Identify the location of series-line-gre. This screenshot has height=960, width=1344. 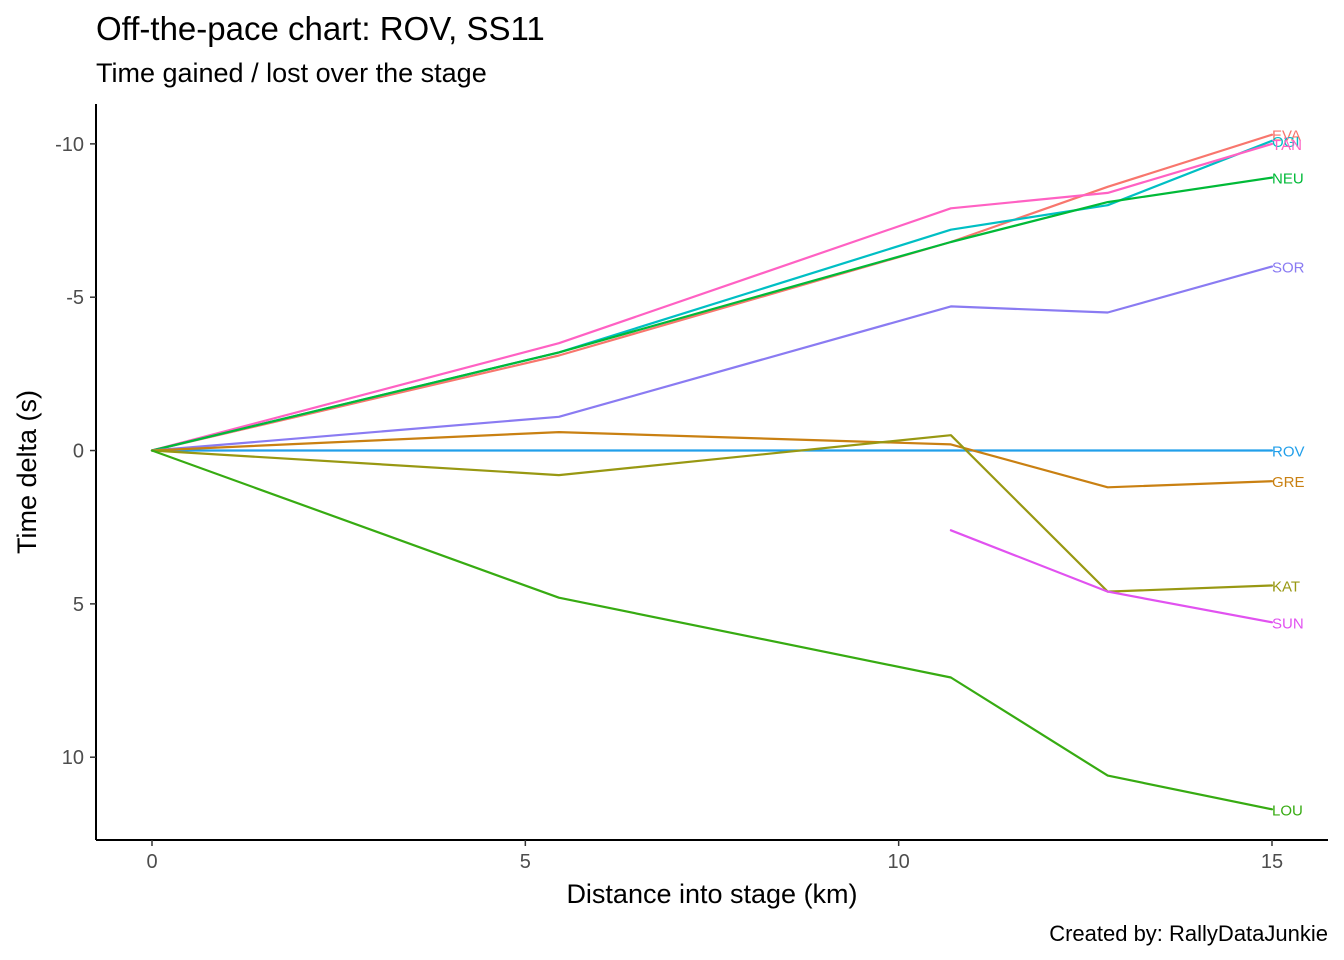
(712, 460).